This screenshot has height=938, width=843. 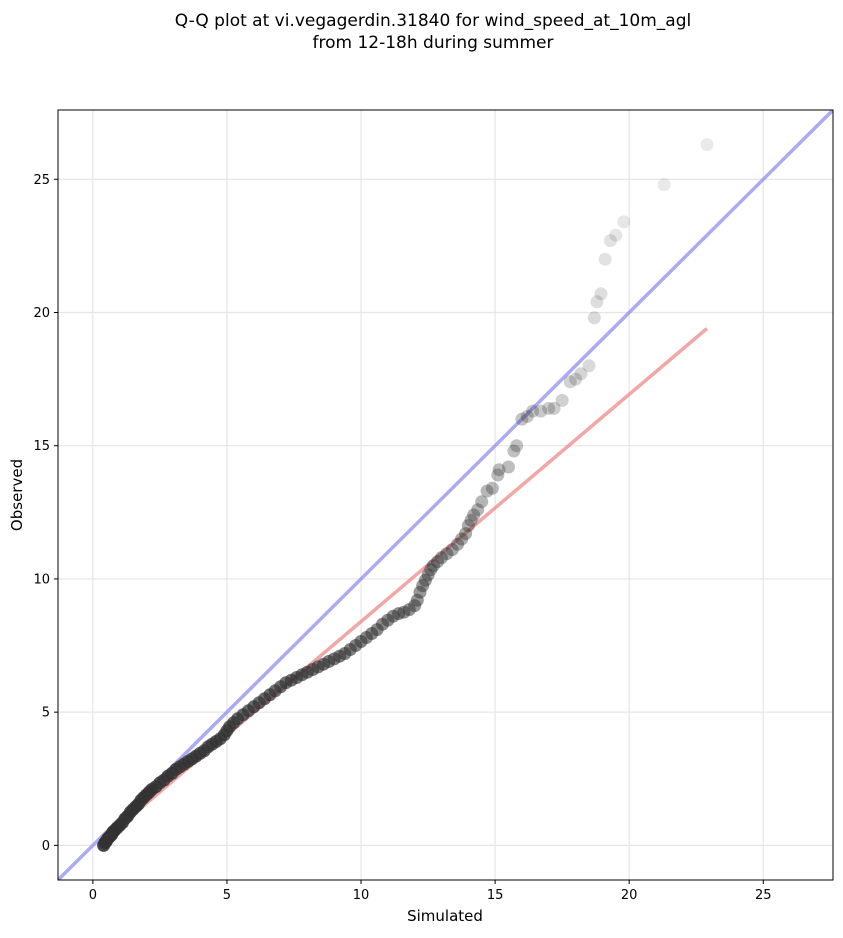 I want to click on y-tick-label: 0, so click(x=46, y=846).